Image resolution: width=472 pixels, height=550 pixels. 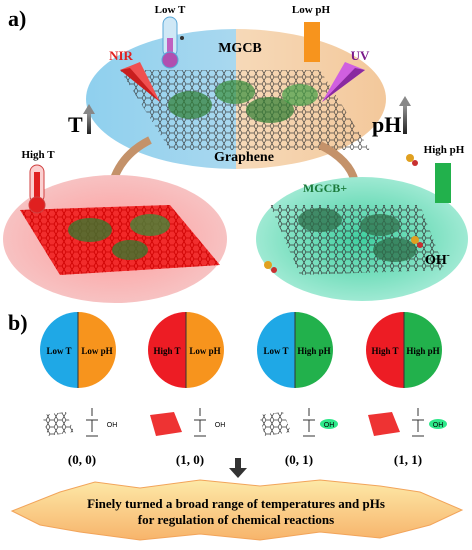 What do you see at coordinates (311, 10) in the screenshot?
I see `low-ph-label: Low pH` at bounding box center [311, 10].